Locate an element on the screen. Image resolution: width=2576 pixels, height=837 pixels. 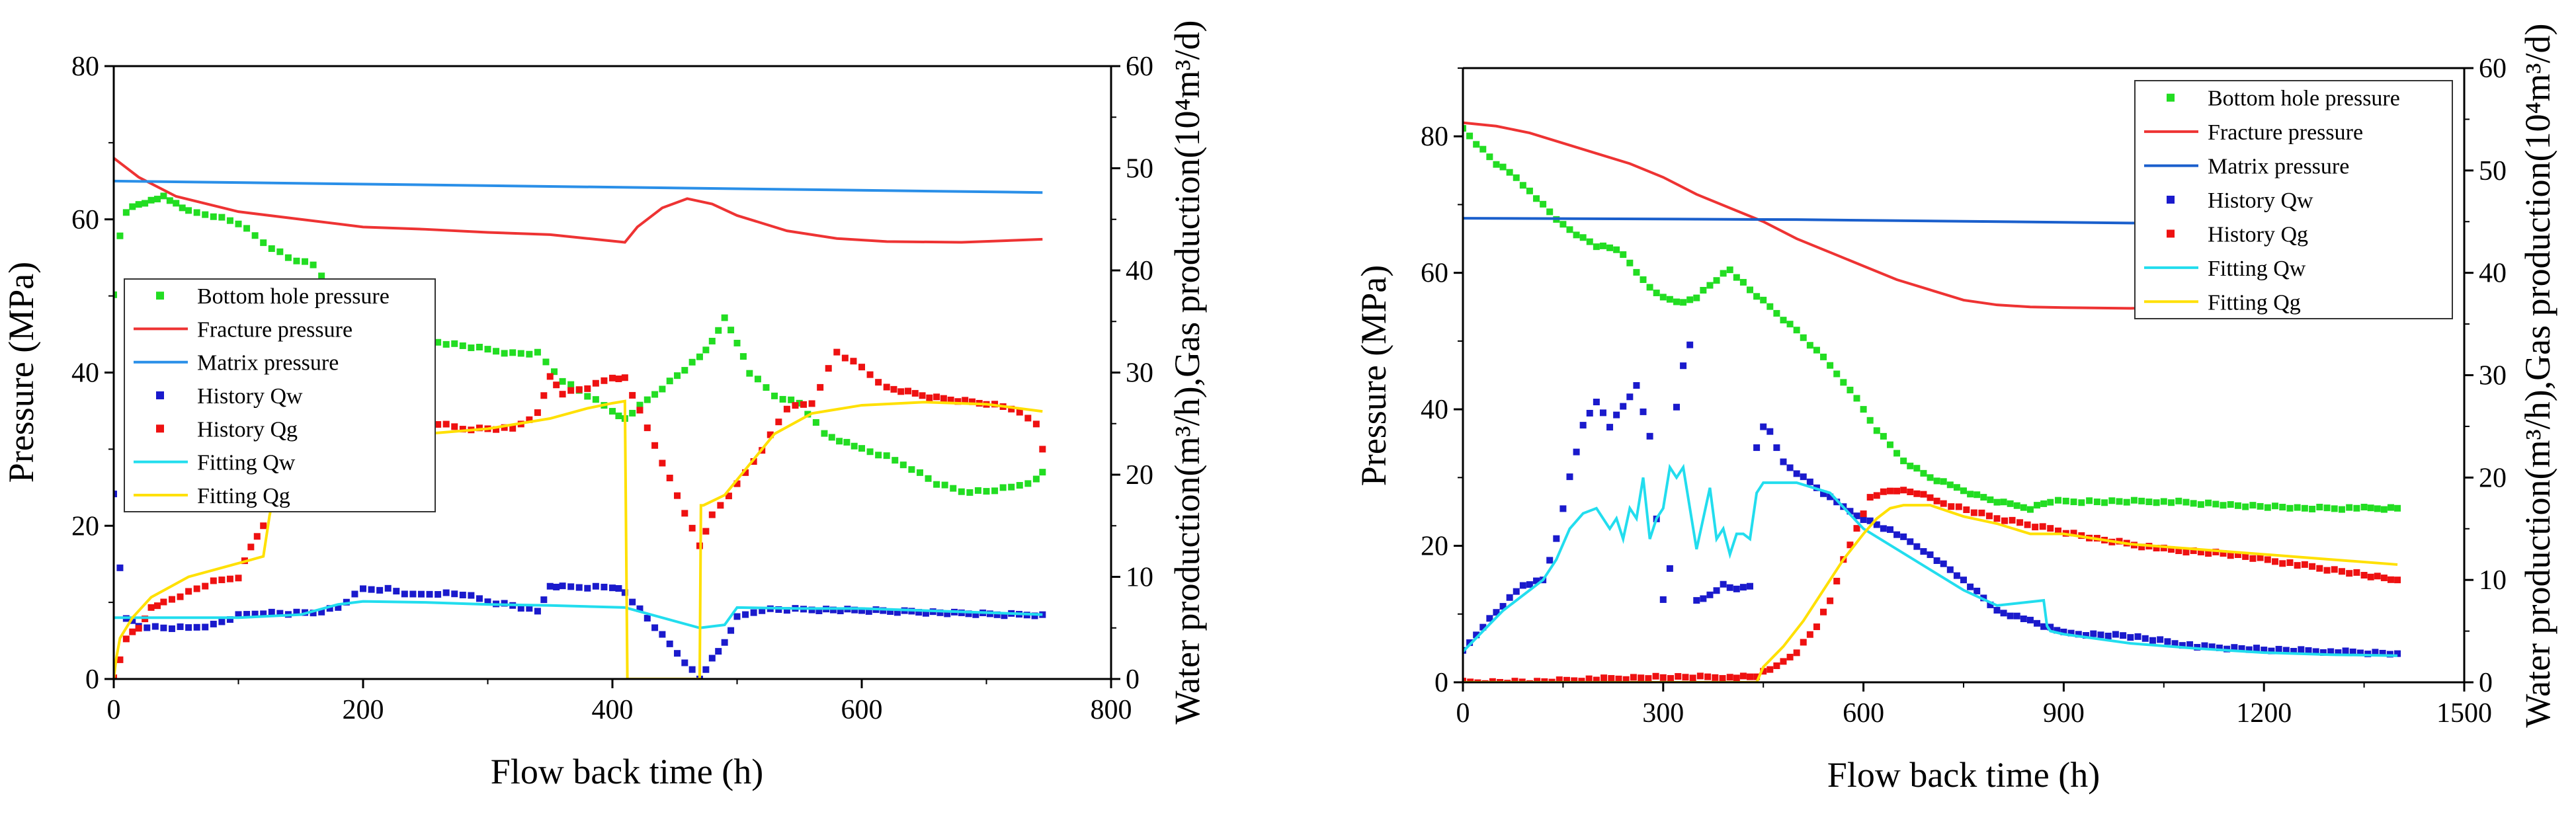
y2-tick-label: 20 is located at coordinates (1139, 475).